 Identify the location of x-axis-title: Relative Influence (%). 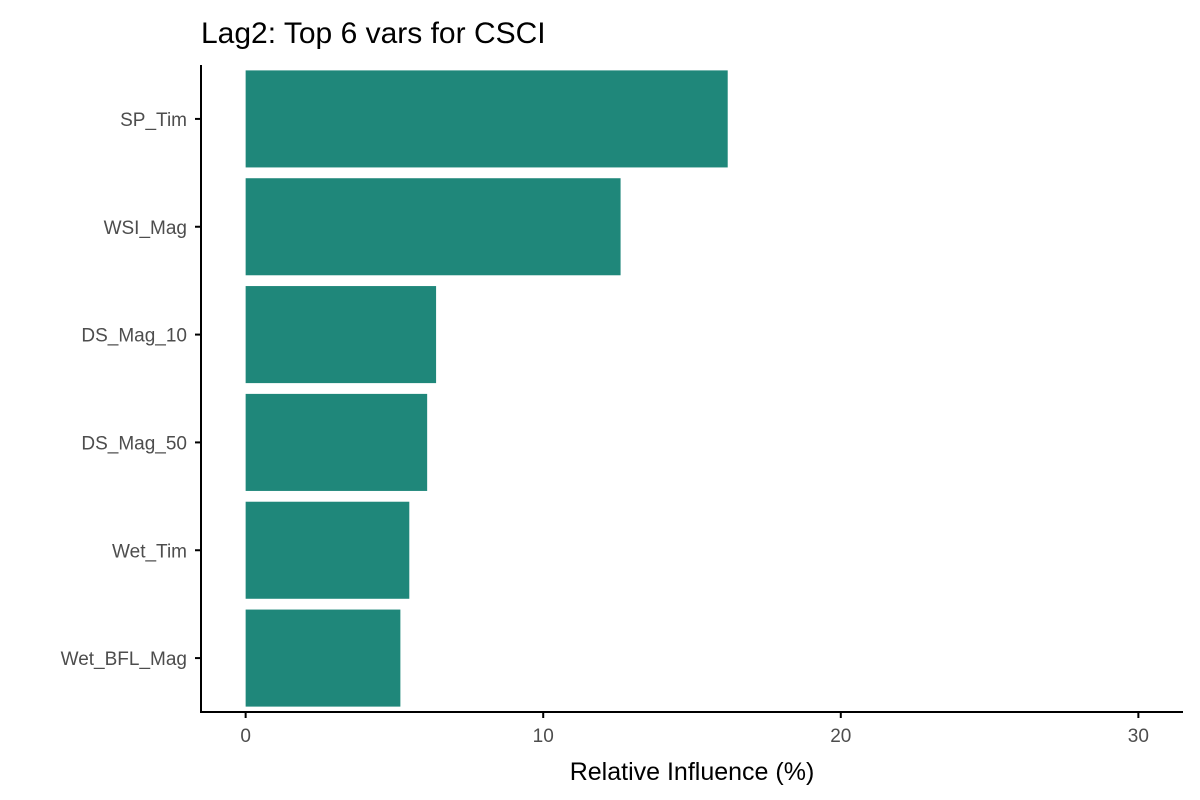
(692, 772).